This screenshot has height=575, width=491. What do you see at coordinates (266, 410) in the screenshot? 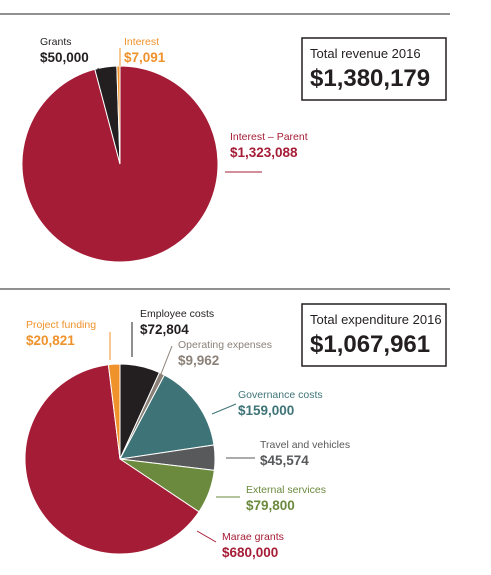
I see `slice-value: $159,000` at bounding box center [266, 410].